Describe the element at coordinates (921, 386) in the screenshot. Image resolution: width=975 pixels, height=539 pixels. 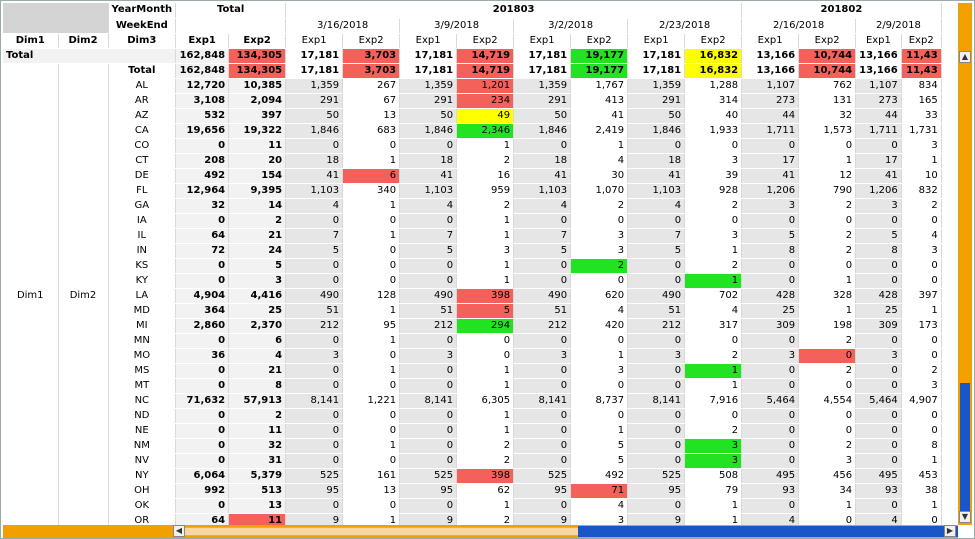
I see `cell-exp2: 3` at that location.